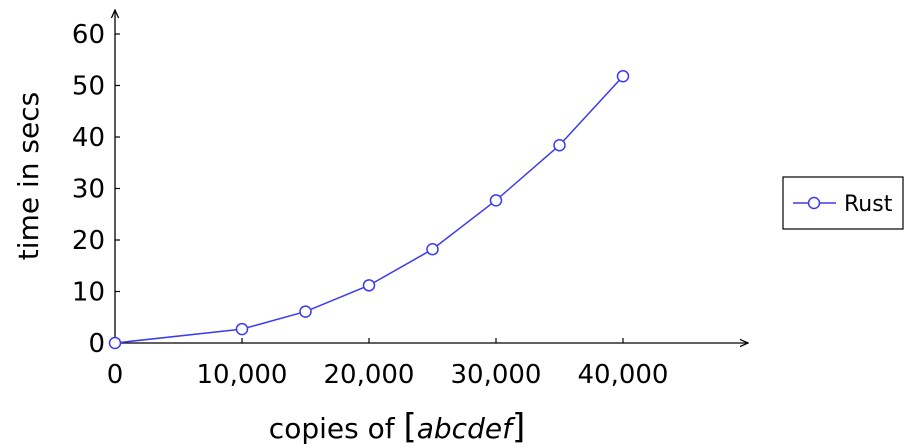 The width and height of the screenshot is (907, 448). What do you see at coordinates (518, 427) in the screenshot?
I see `x-axis-label-bracket-close: ]` at bounding box center [518, 427].